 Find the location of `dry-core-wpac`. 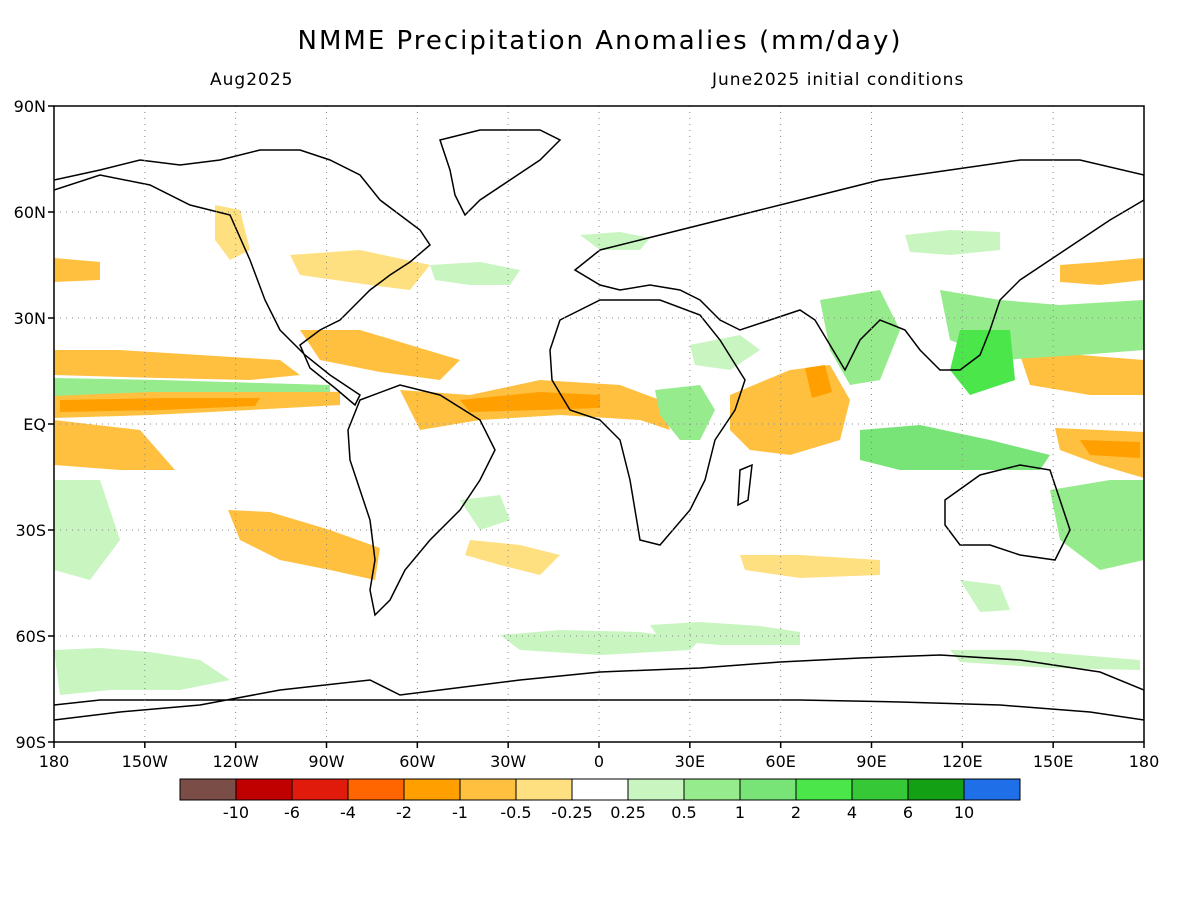

dry-core-wpac is located at coordinates (1110, 449).